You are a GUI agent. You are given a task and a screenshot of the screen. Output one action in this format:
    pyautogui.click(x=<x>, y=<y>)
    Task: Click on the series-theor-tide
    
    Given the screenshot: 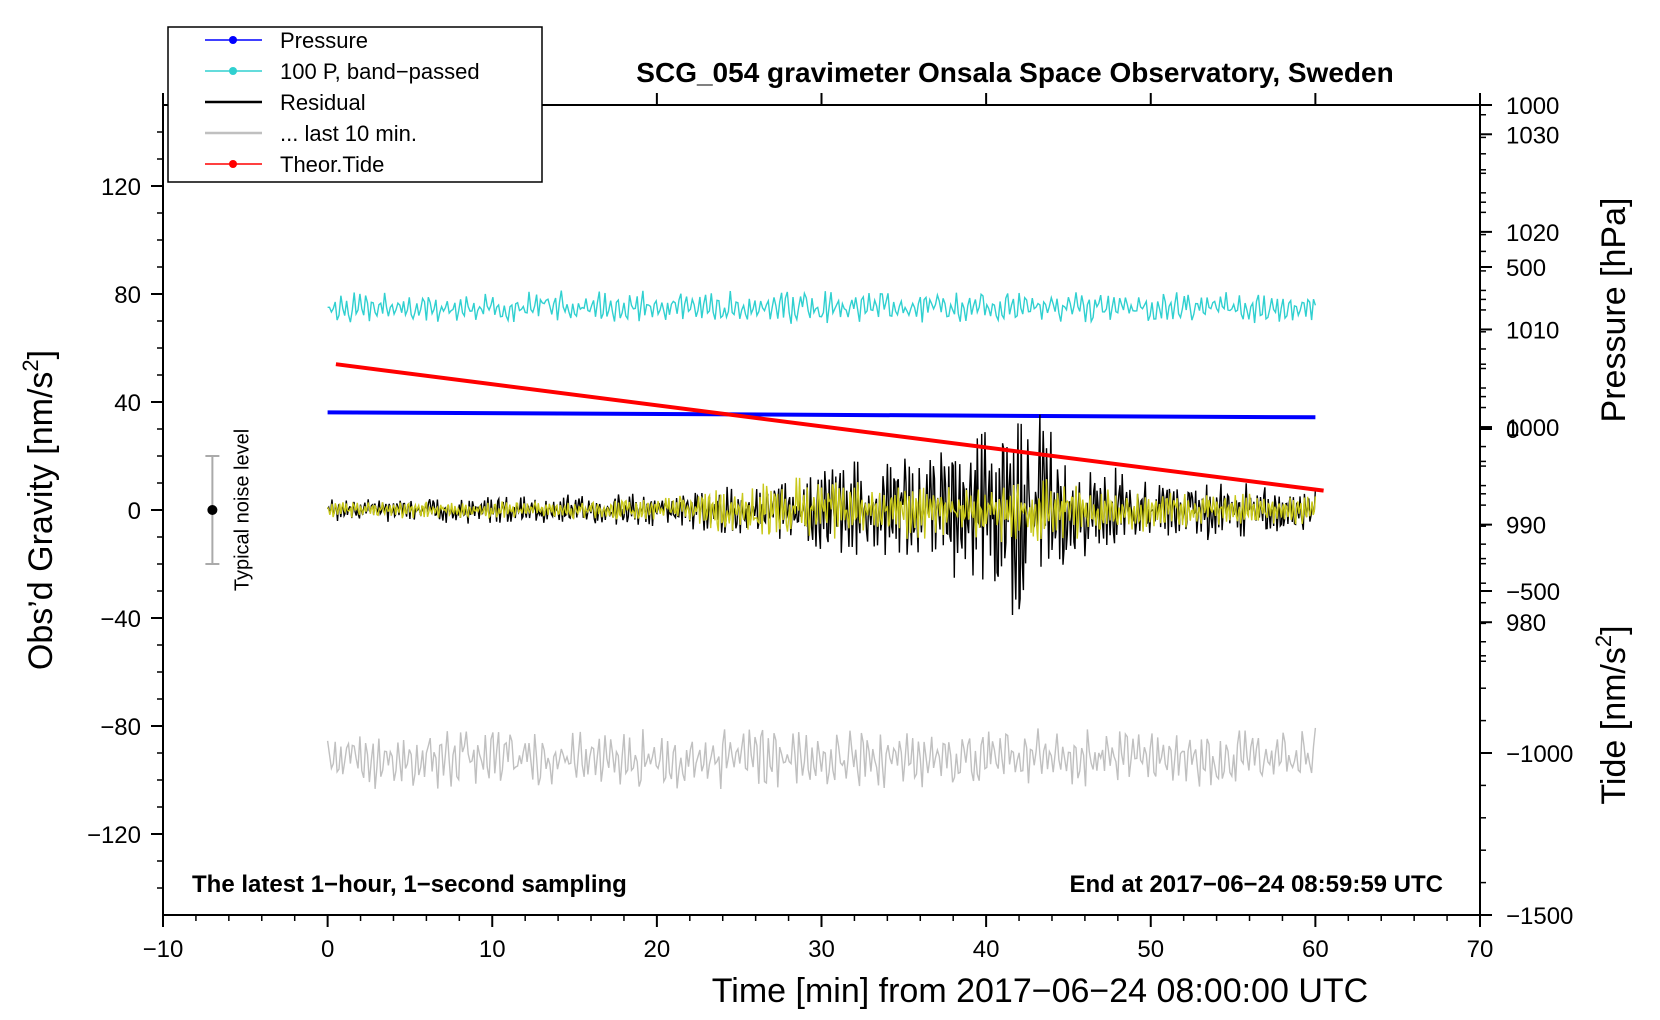 What is the action you would take?
    pyautogui.click(x=829, y=427)
    